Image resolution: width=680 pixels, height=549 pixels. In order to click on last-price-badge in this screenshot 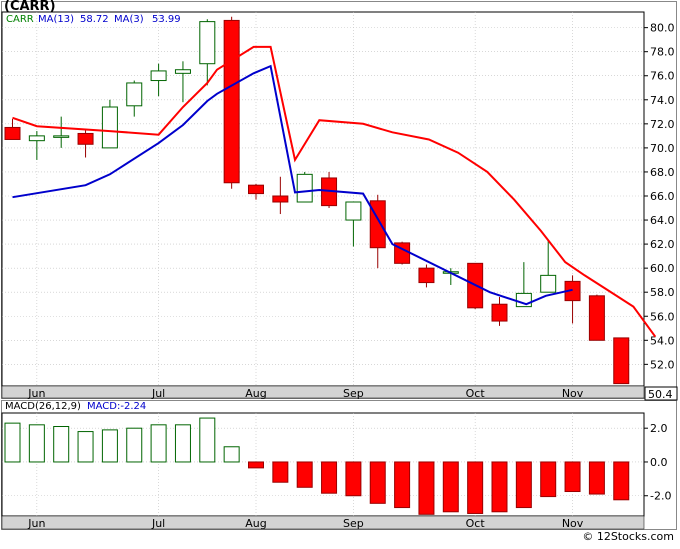, I will do `click(661, 393)`.